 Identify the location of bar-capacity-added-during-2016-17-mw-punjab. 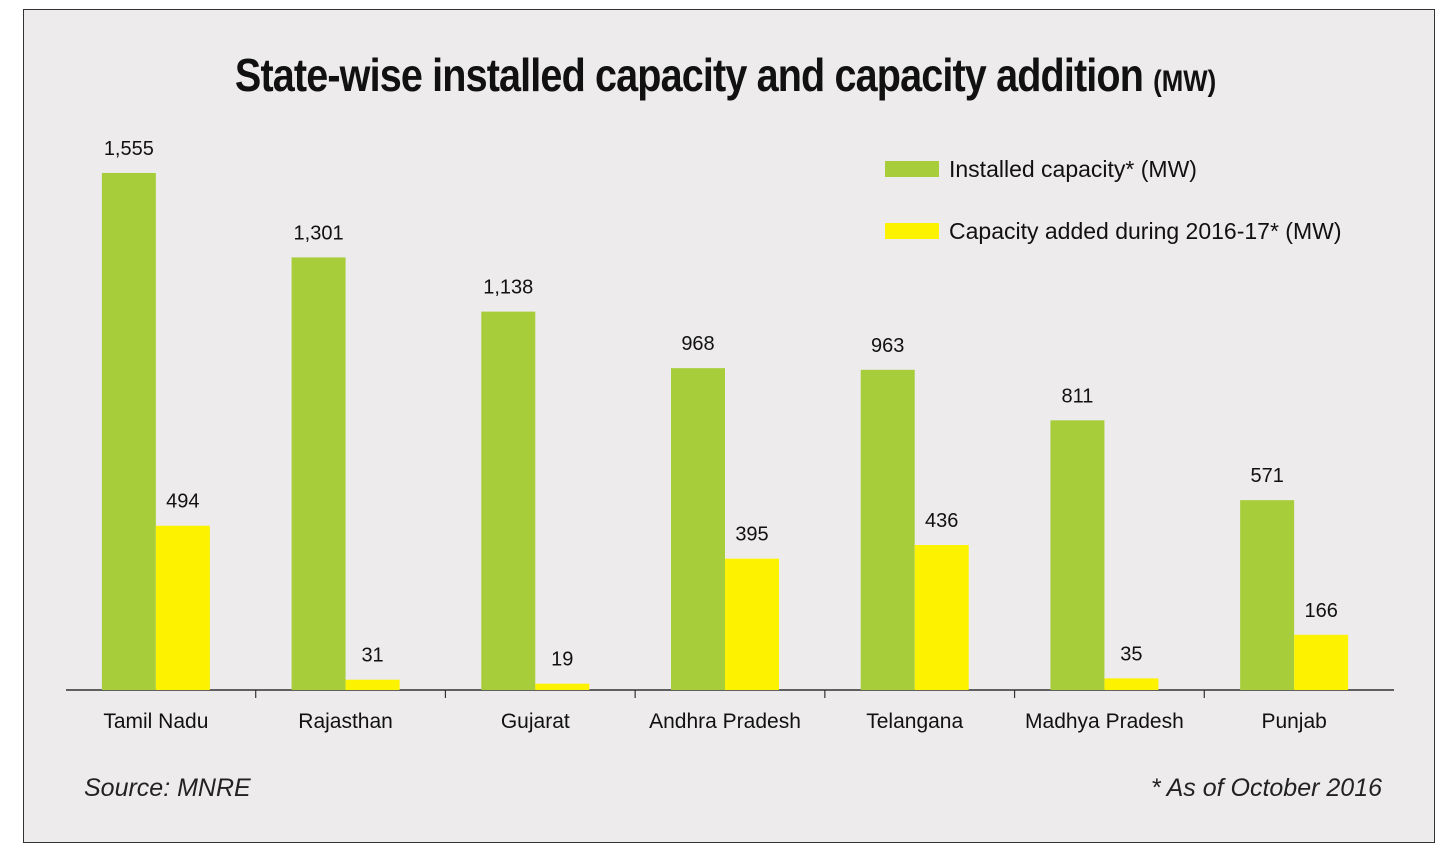
(1321, 662).